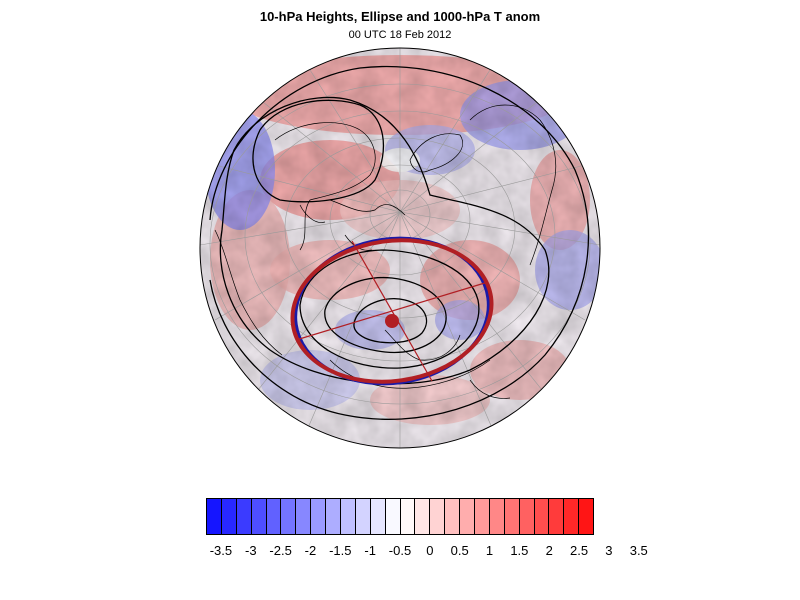 This screenshot has height=600, width=800. I want to click on colorbar-label: -1.5, so click(340, 550).